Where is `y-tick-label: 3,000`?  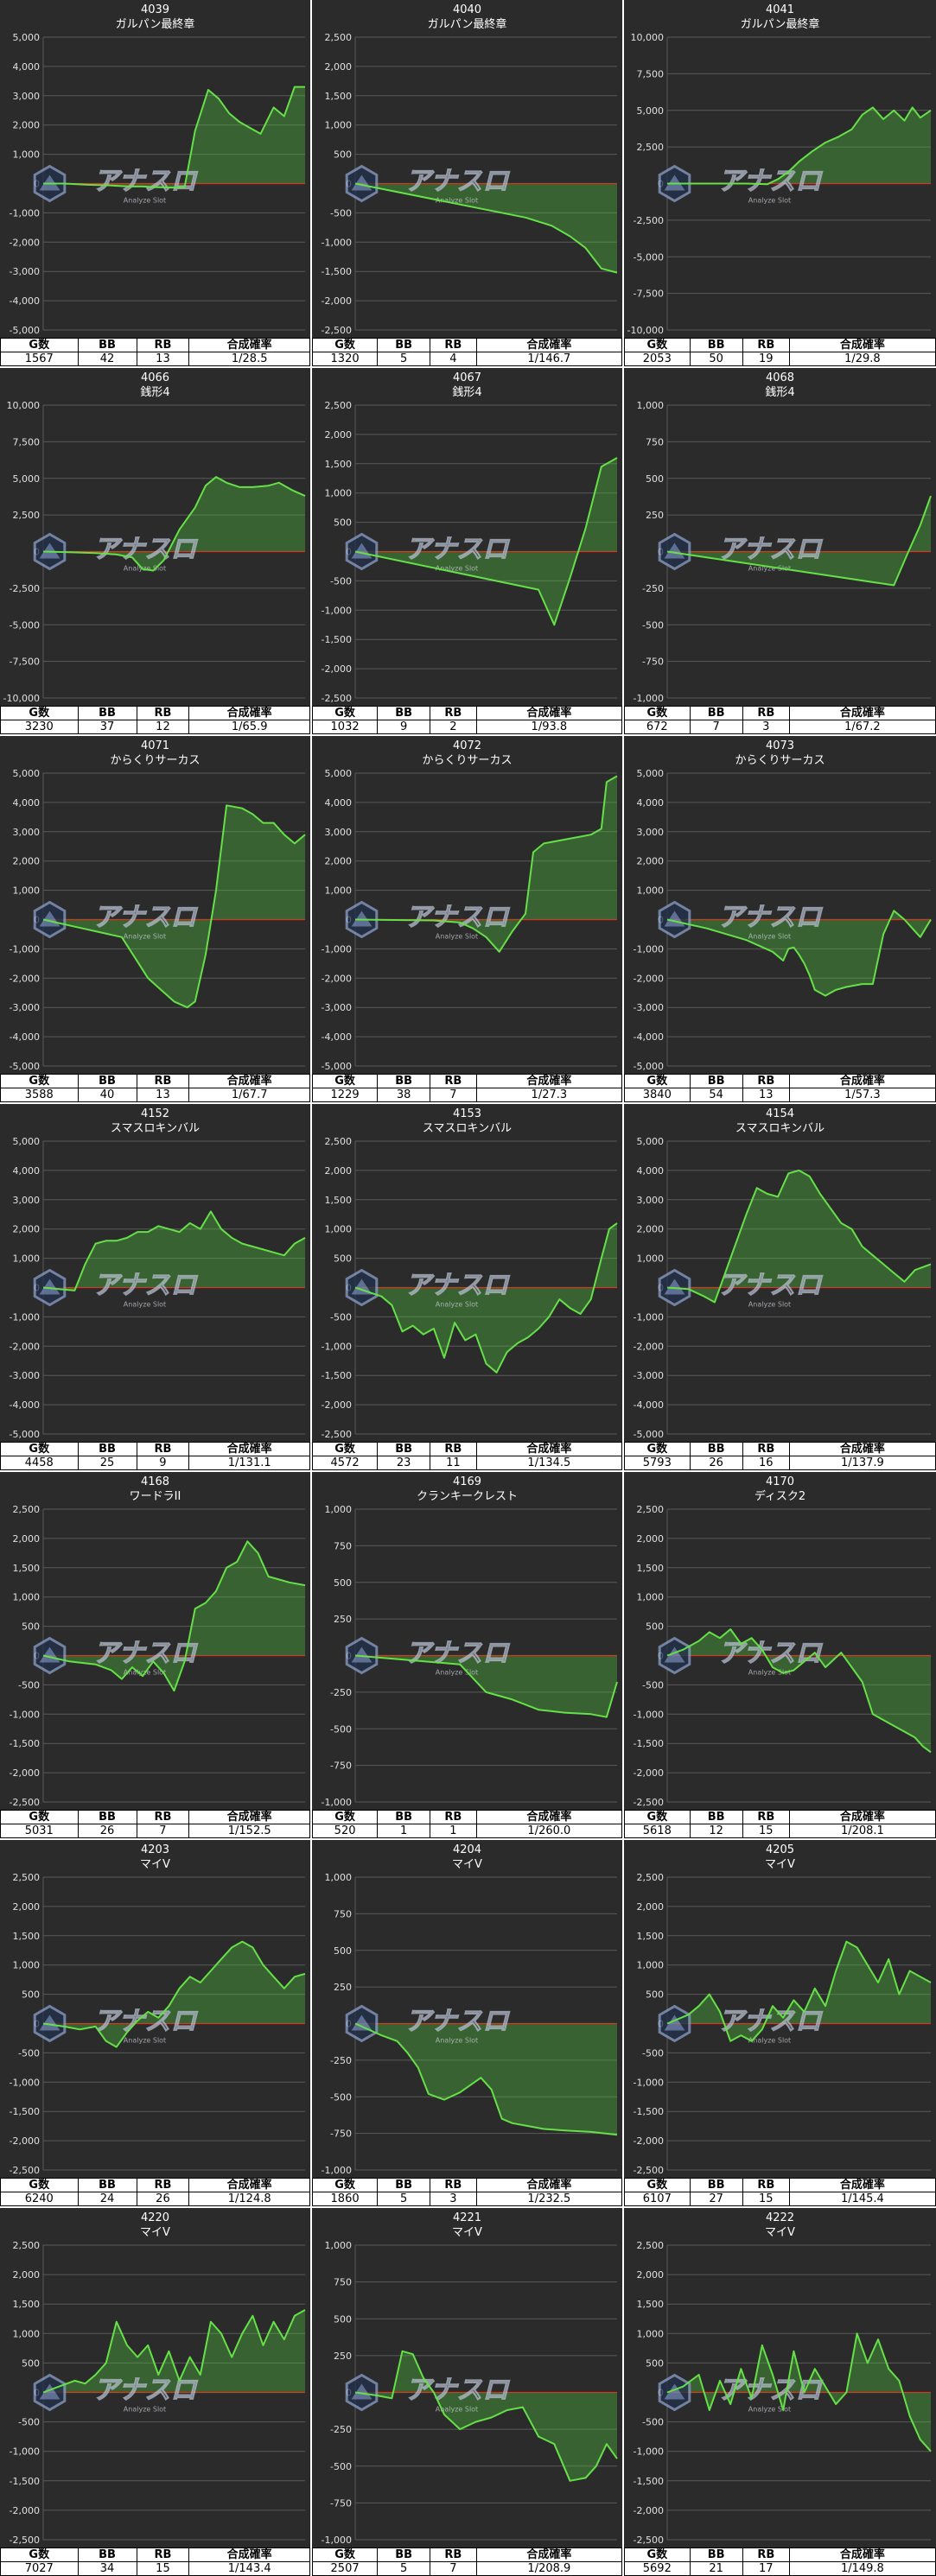 y-tick-label: 3,000 is located at coordinates (27, 96).